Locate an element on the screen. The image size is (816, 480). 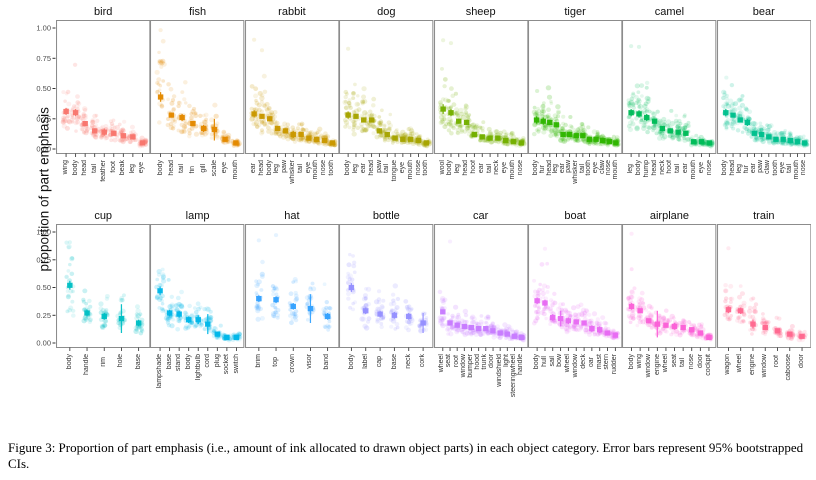
x-labels-hat: brim top crown visor band is located at coordinates (292, 394).